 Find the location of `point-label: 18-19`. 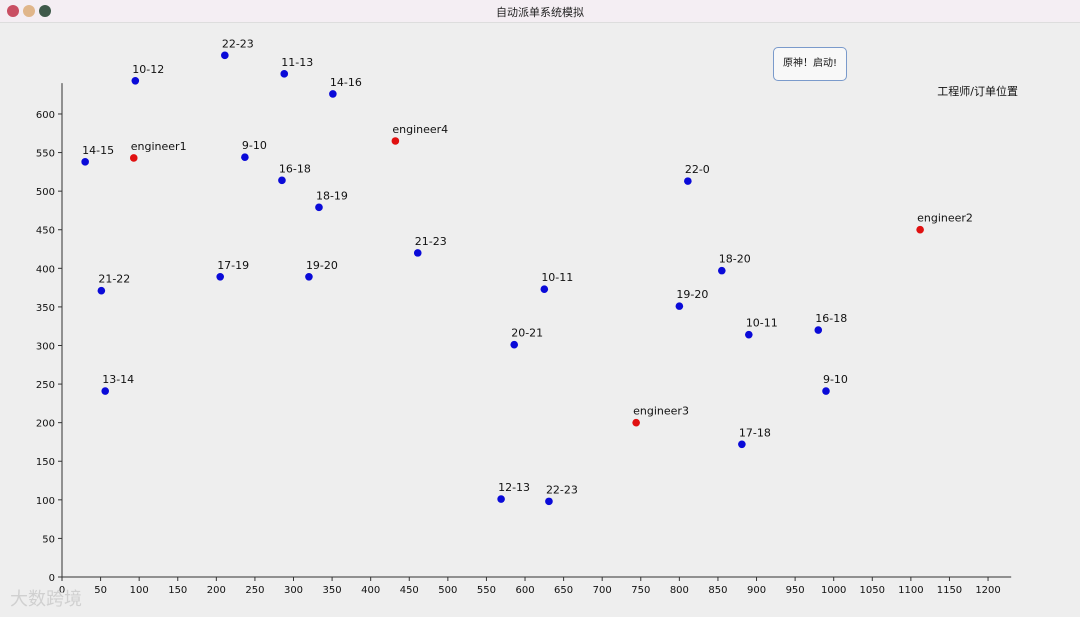

point-label: 18-19 is located at coordinates (332, 195).